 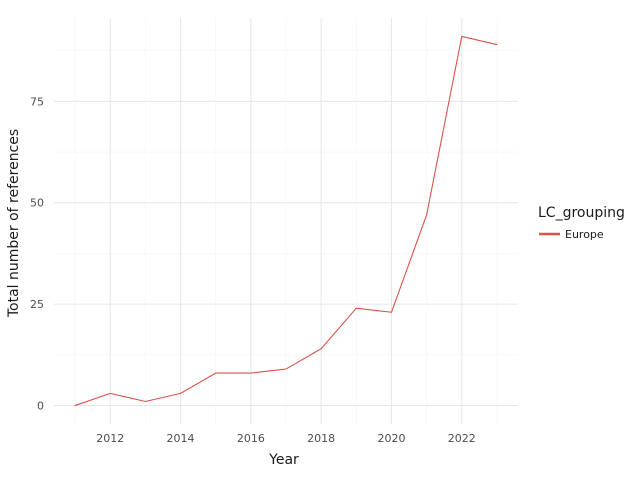 I want to click on x-axis-title: Year, so click(x=283, y=460).